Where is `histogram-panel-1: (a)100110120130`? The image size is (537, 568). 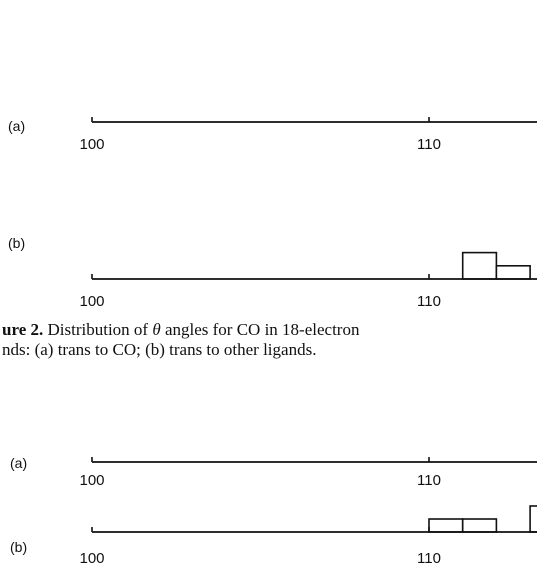 histogram-panel-1: (a)100110120130 is located at coordinates (272, 135).